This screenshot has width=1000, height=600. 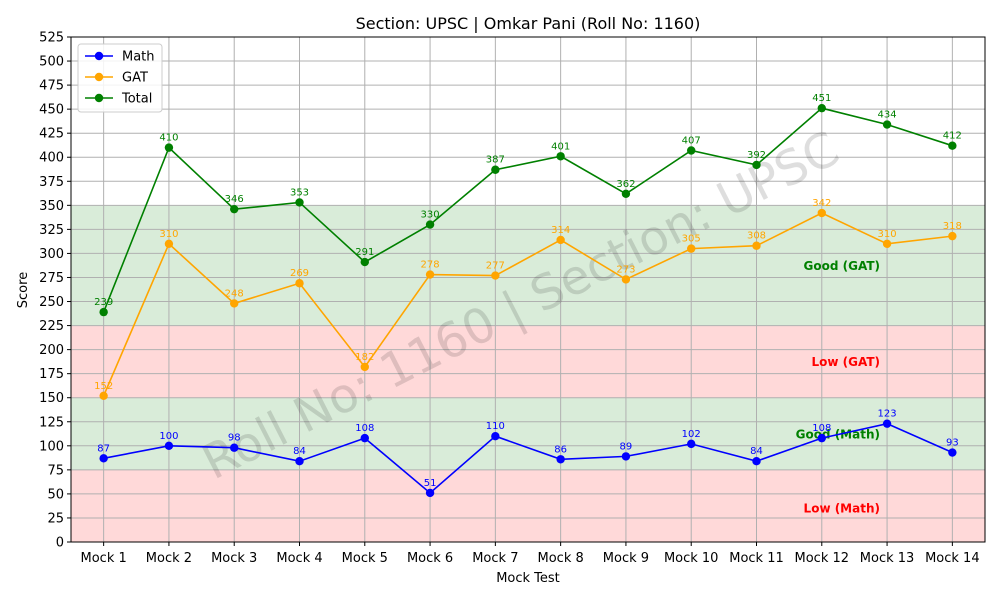 I want to click on data-label-total: 330, so click(x=430, y=215).